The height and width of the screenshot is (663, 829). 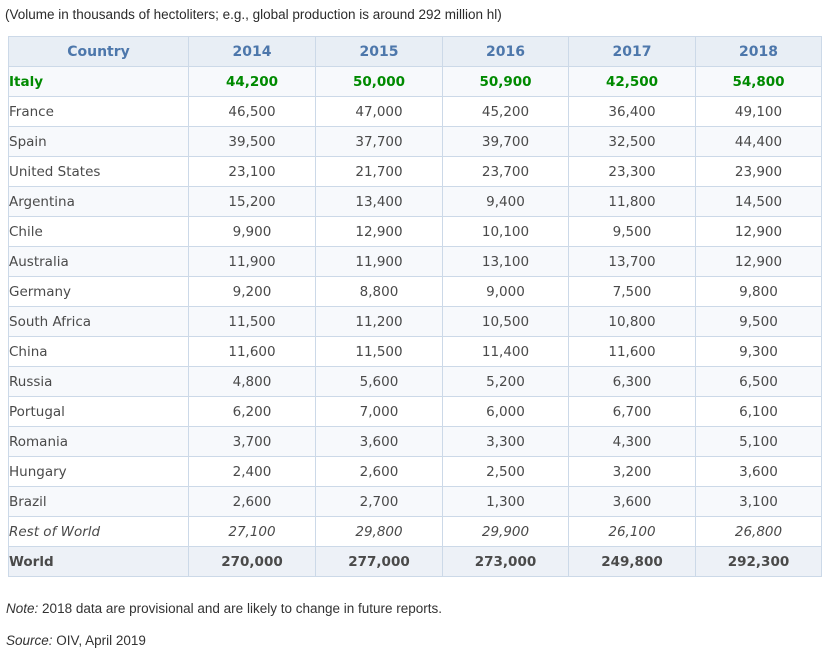 What do you see at coordinates (379, 351) in the screenshot?
I see `value-cell: 11,500` at bounding box center [379, 351].